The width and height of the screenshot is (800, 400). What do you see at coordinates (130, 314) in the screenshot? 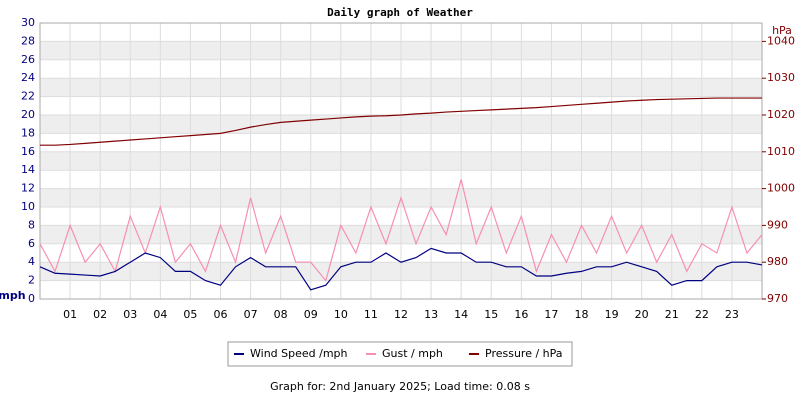
I see `x-tick-label: 03` at bounding box center [130, 314].